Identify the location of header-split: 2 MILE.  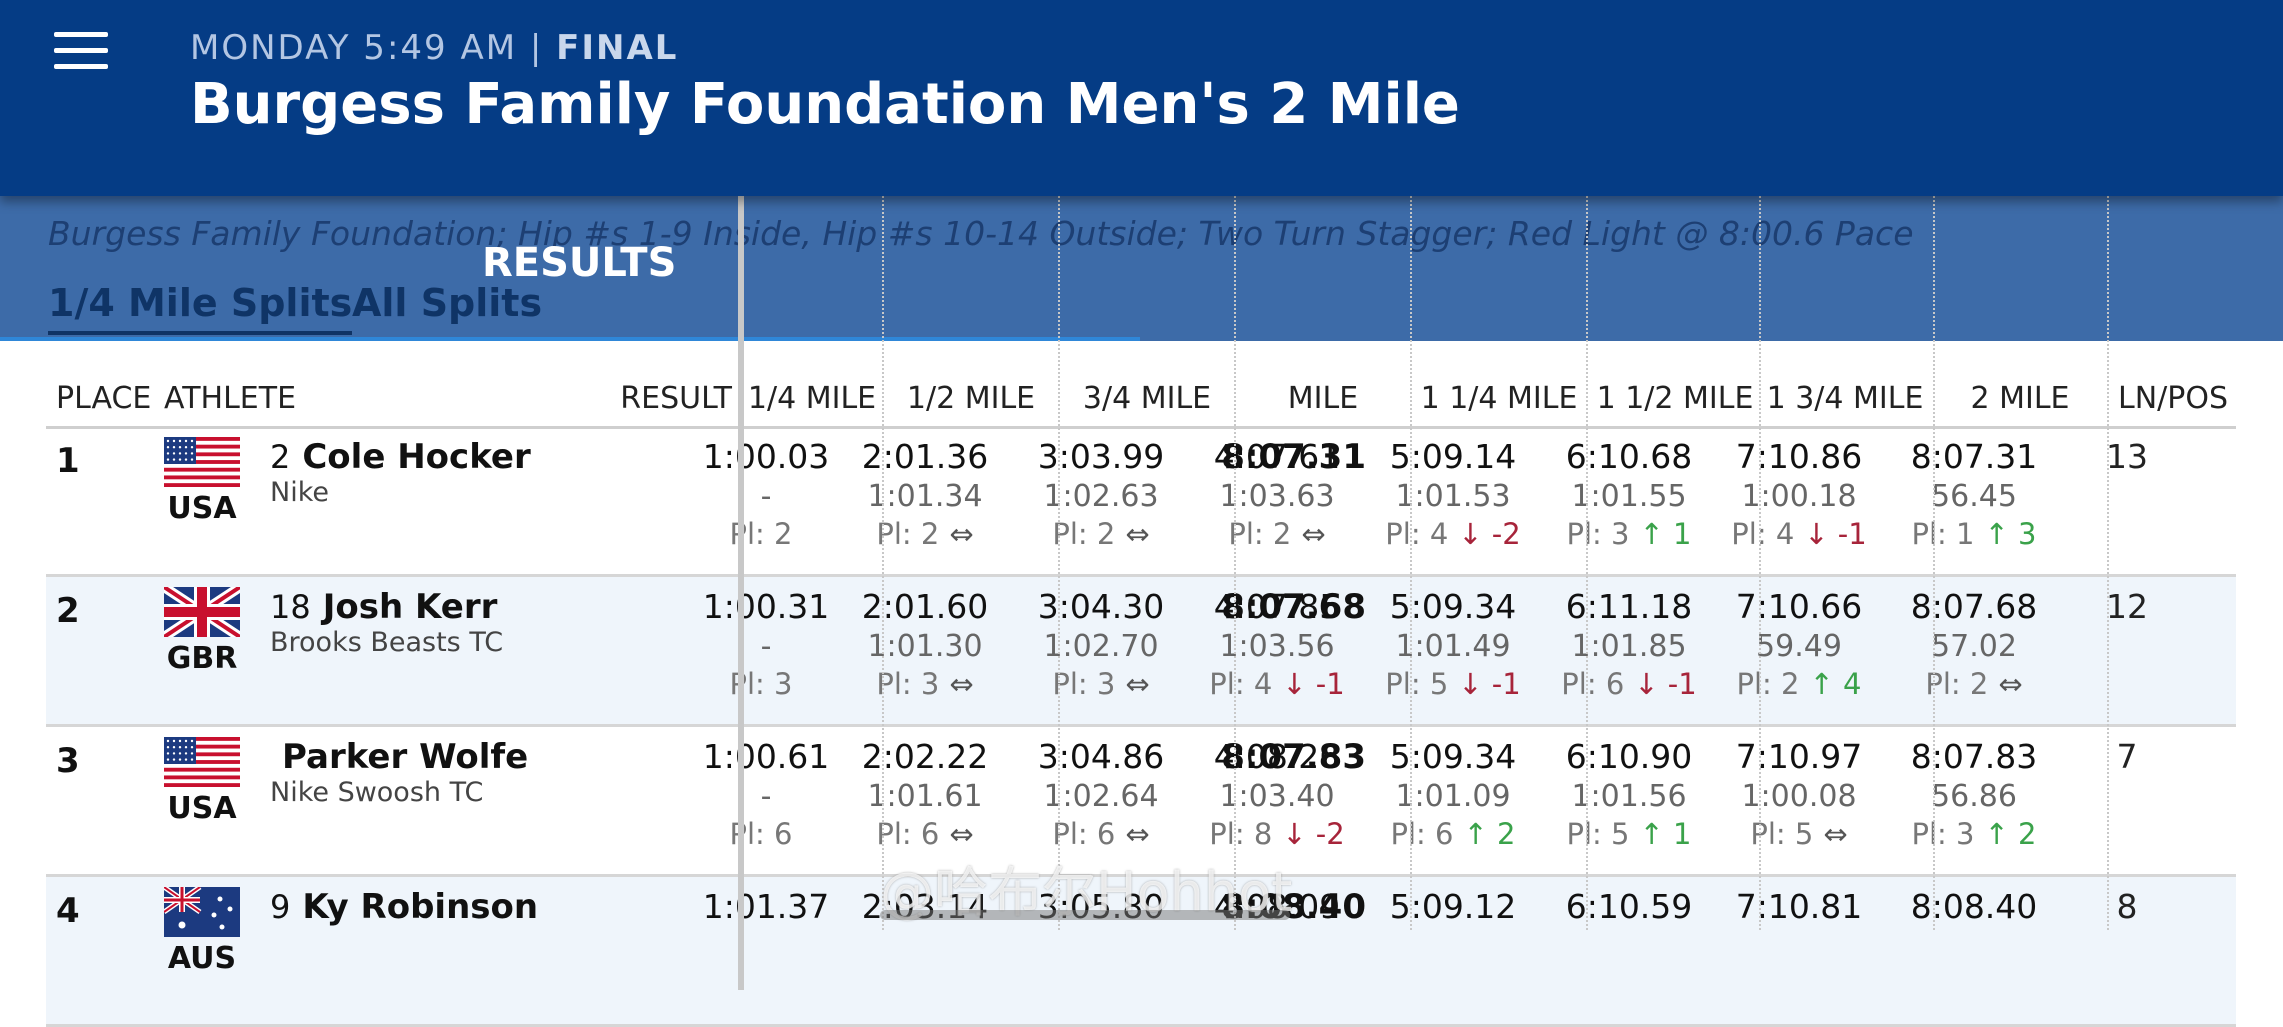
(2020, 398).